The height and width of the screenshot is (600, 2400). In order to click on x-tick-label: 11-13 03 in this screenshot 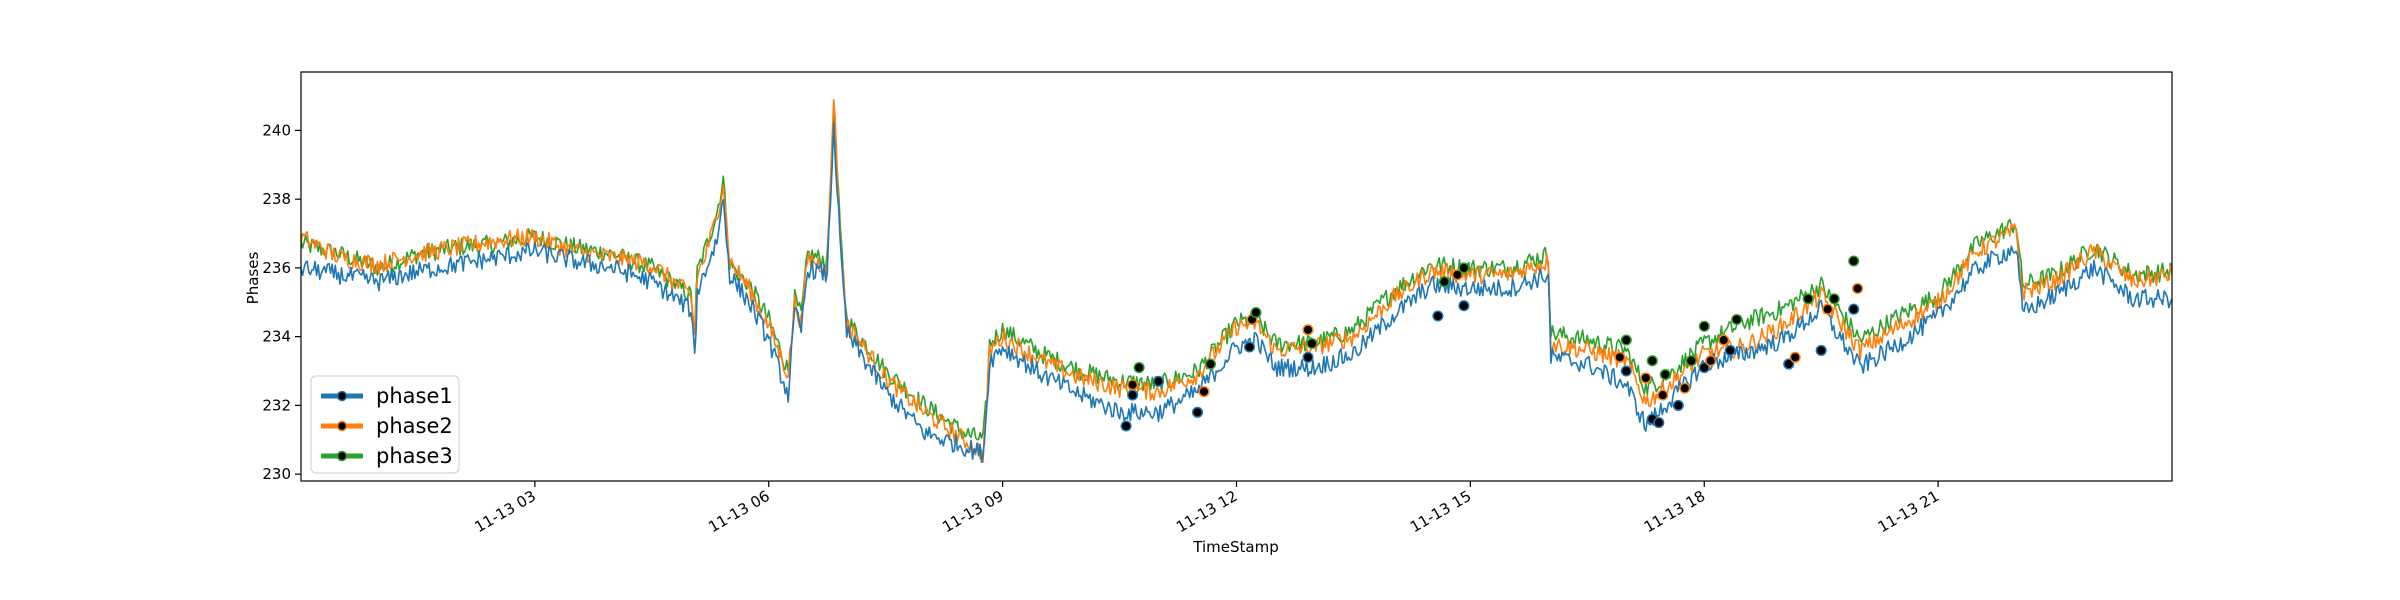, I will do `click(504, 511)`.